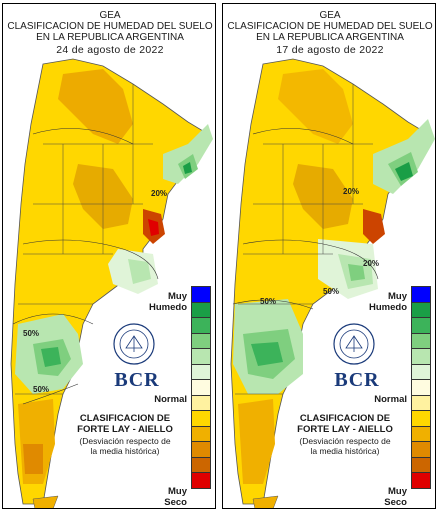 This screenshot has width=438, height=515. I want to click on map-date: 24 de agosto de 2022, so click(110, 50).